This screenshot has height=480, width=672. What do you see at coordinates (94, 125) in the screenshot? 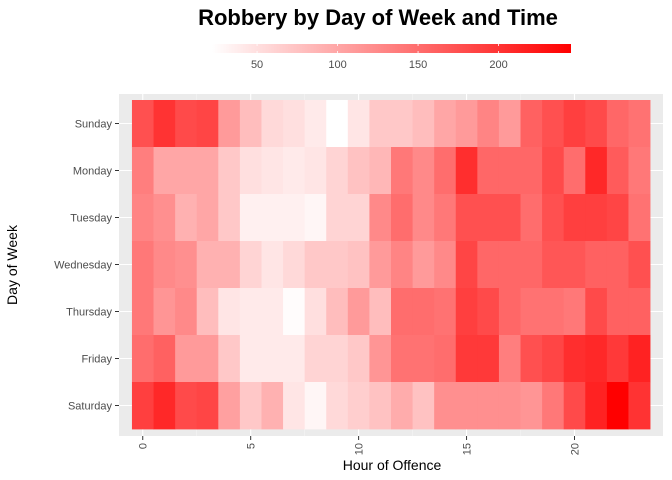
I see `y-tick-label: Sunday` at bounding box center [94, 125].